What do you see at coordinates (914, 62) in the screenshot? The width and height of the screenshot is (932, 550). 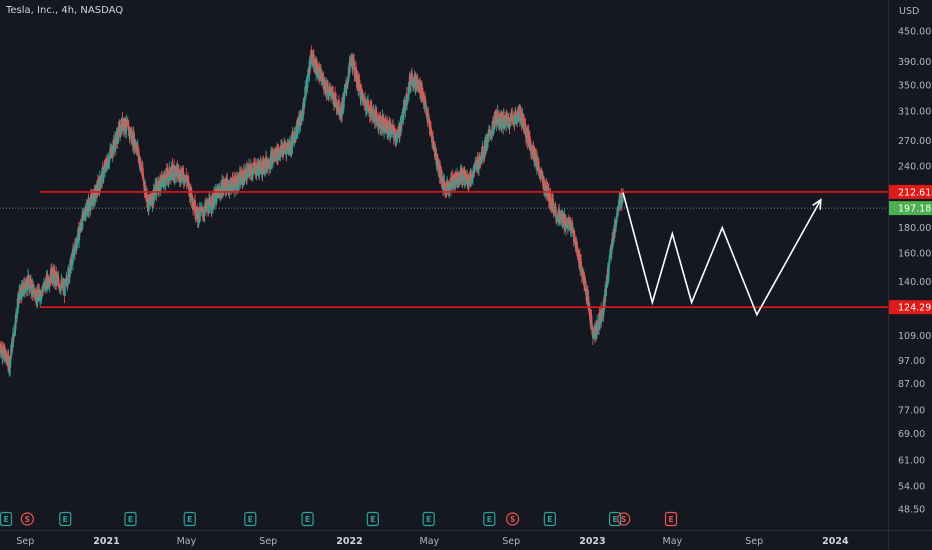 I see `price-tick-label: 390.00` at bounding box center [914, 62].